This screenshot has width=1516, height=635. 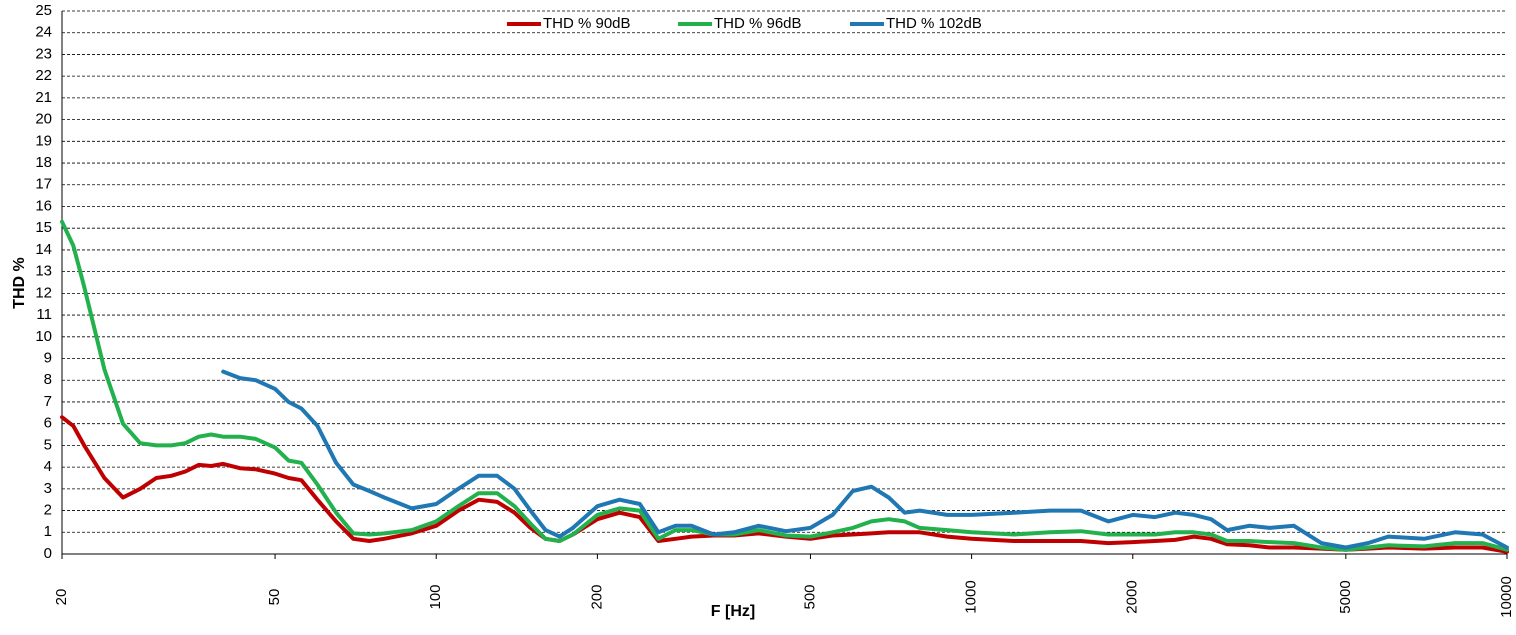 I want to click on y-tick-label: 13, so click(x=43, y=271).